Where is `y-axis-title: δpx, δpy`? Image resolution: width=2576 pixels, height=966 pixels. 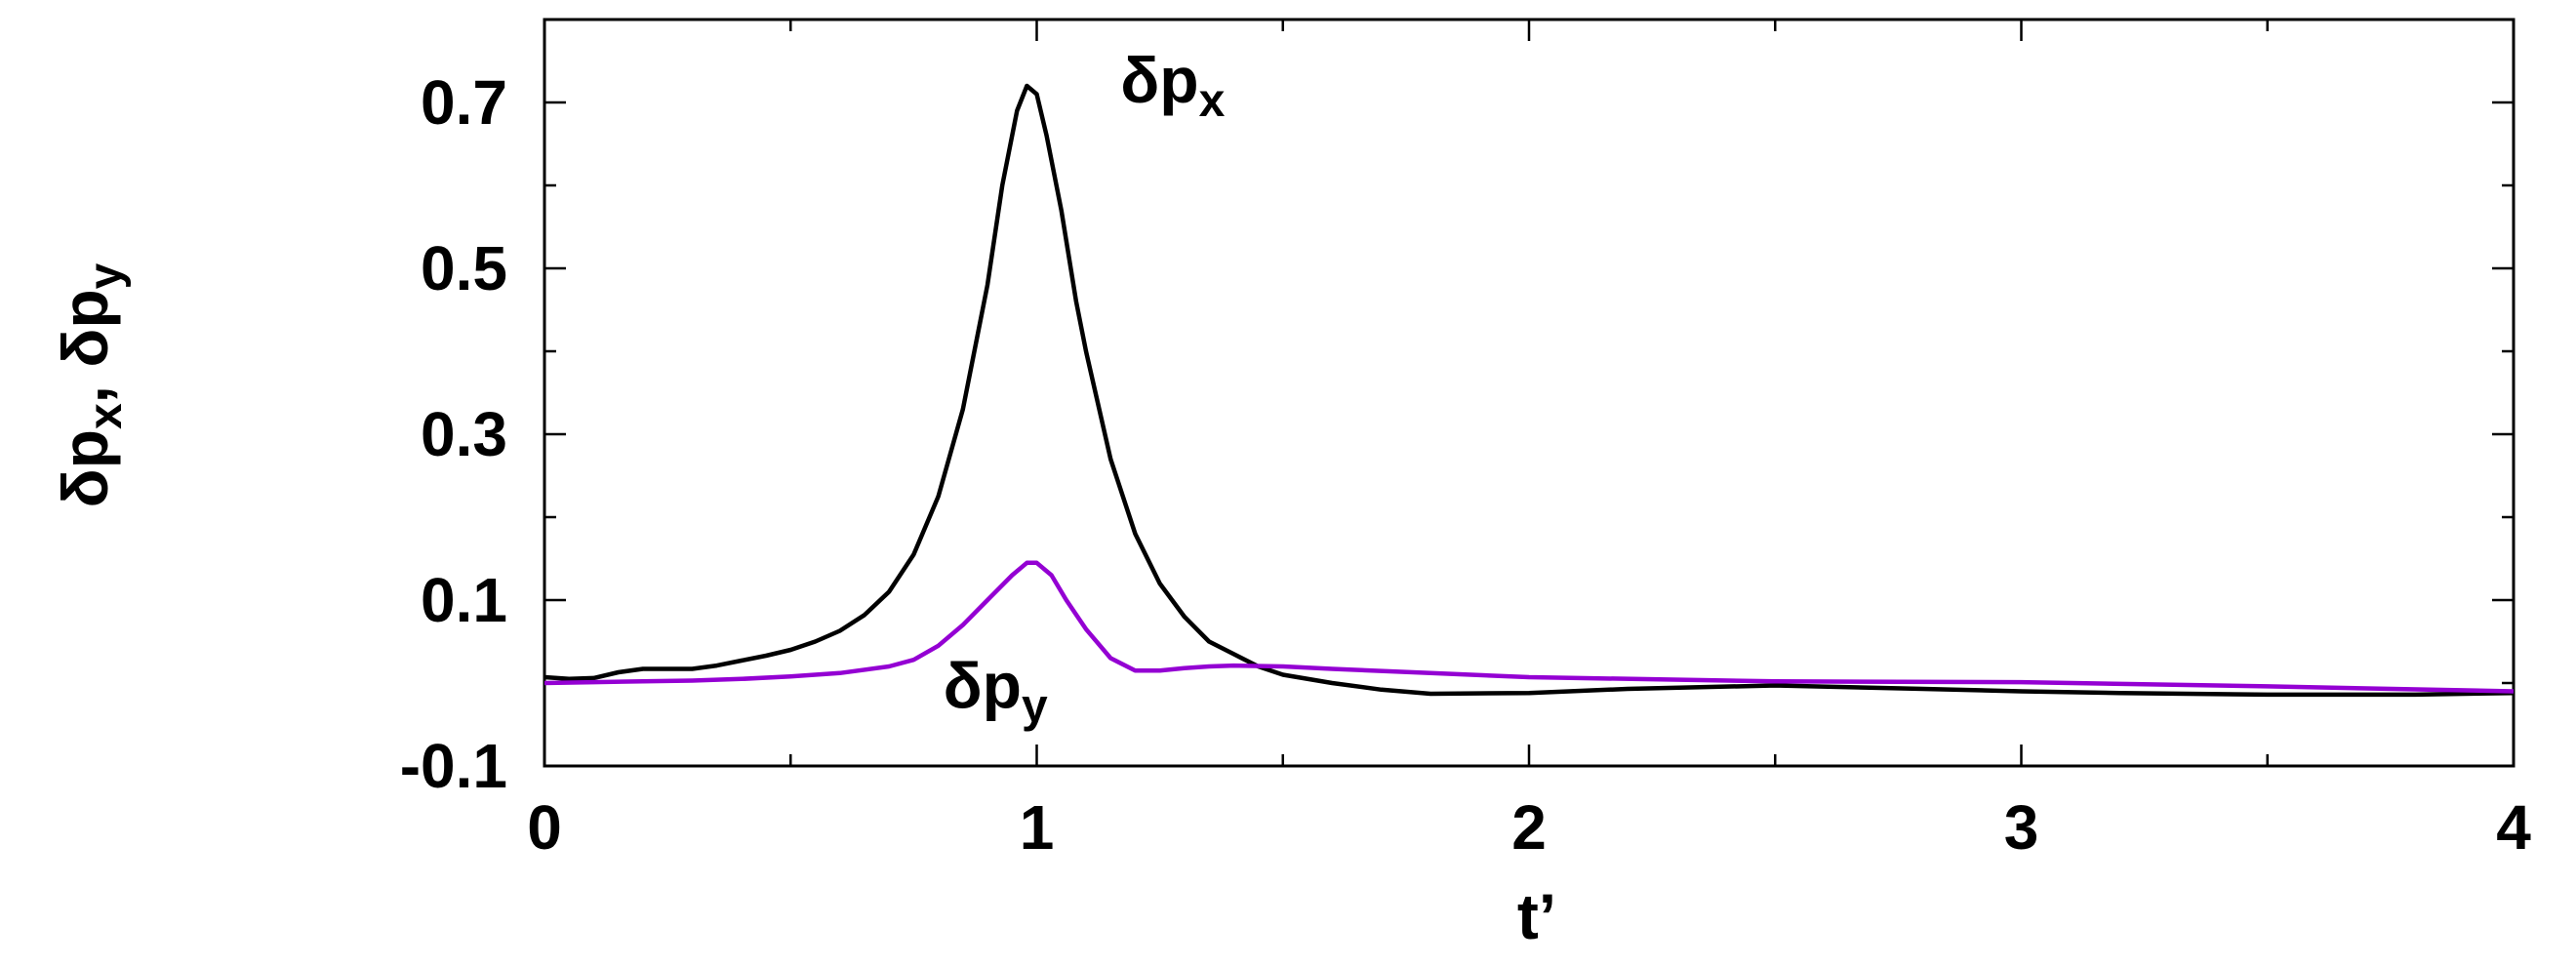
y-axis-title: δpx, δpy is located at coordinates (90, 384).